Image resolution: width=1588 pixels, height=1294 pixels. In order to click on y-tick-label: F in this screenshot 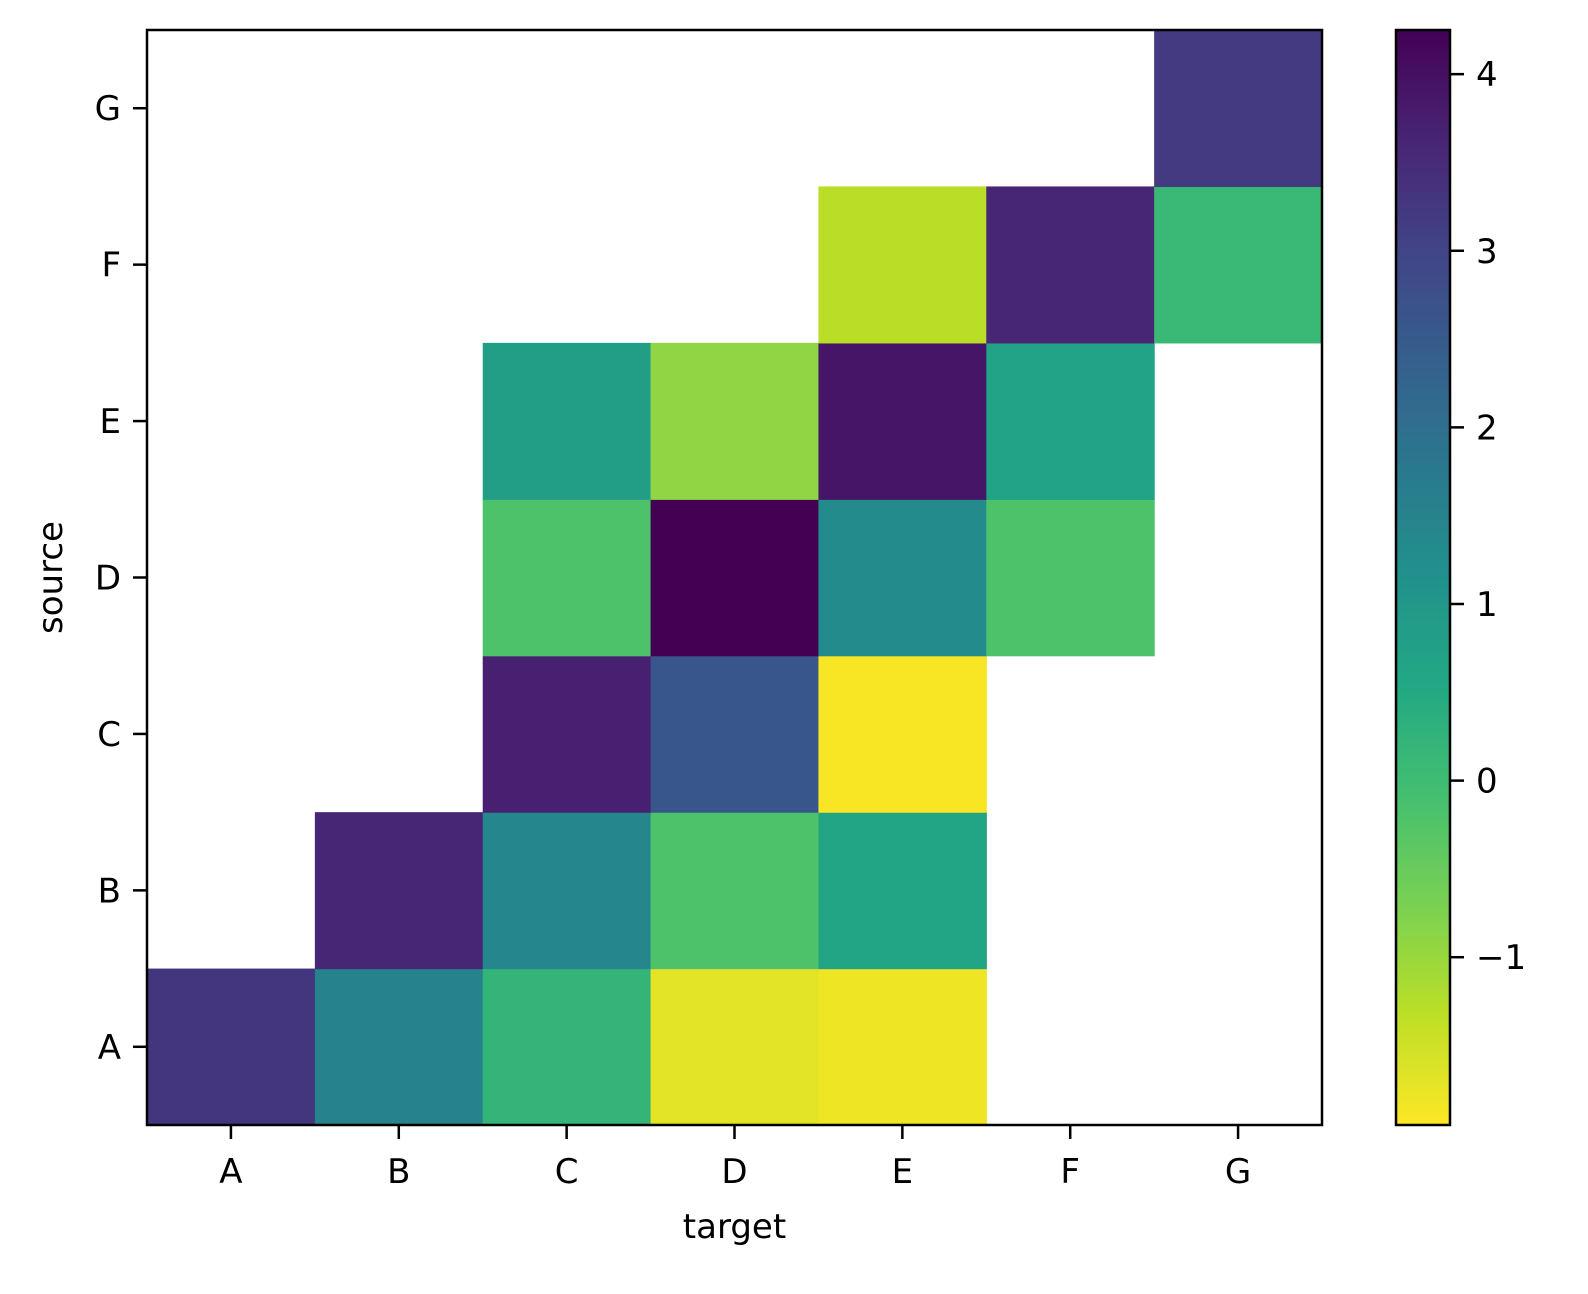, I will do `click(111, 266)`.